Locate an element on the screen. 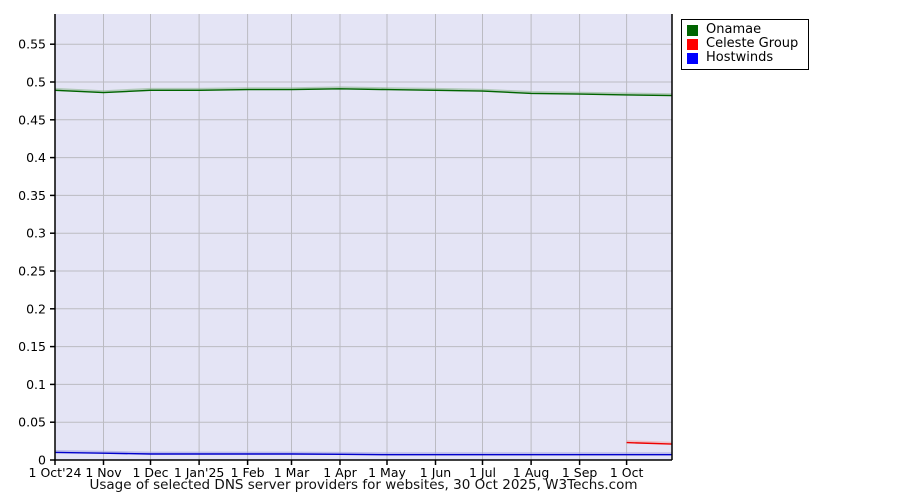  legend: Onamae Celeste Group Hostwinds is located at coordinates (745, 44).